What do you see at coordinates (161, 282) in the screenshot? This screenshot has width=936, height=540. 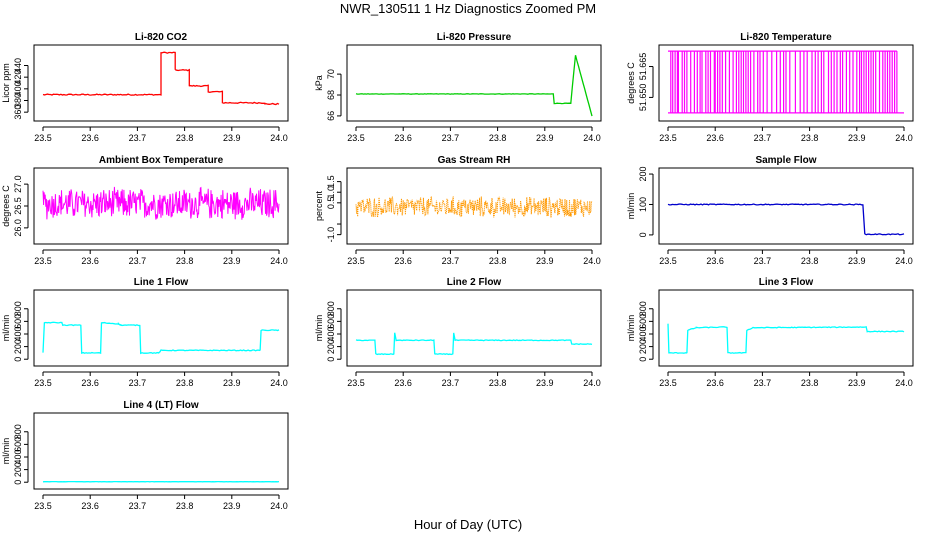 I see `panel-title: Line 1 Flow` at bounding box center [161, 282].